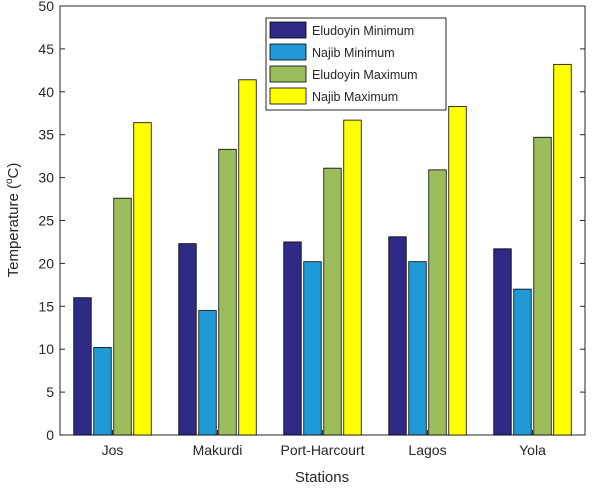 This screenshot has width=600, height=489. Describe the element at coordinates (322, 450) in the screenshot. I see `x-tick-label: Port-Harcourt` at that location.